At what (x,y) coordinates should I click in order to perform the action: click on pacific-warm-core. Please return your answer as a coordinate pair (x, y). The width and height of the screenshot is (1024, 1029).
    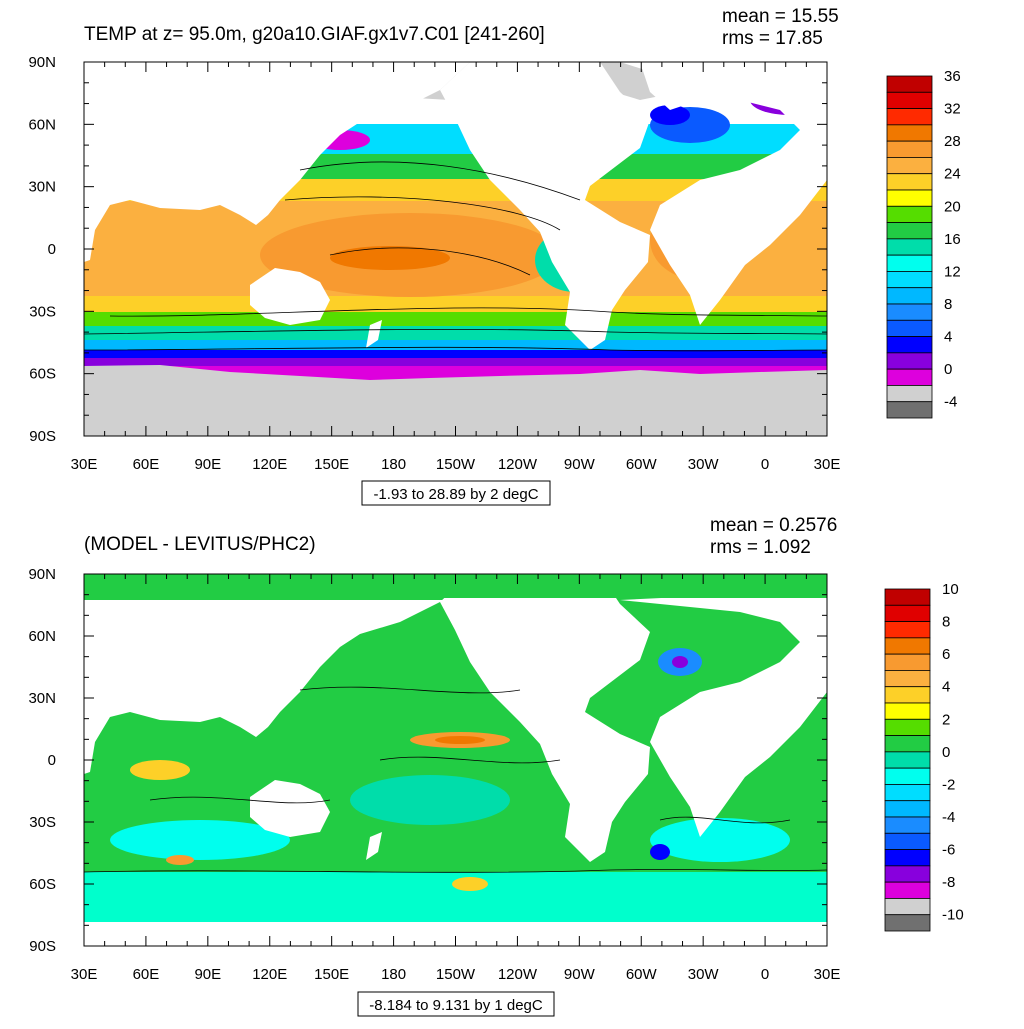
    Looking at the image, I should click on (390, 258).